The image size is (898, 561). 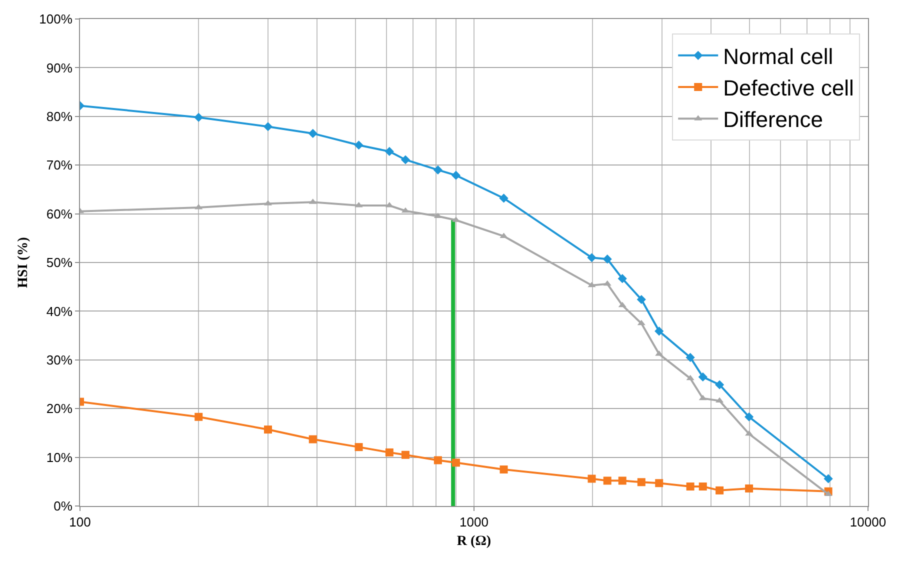 I want to click on x-axis-title: R (Ω), so click(x=474, y=541).